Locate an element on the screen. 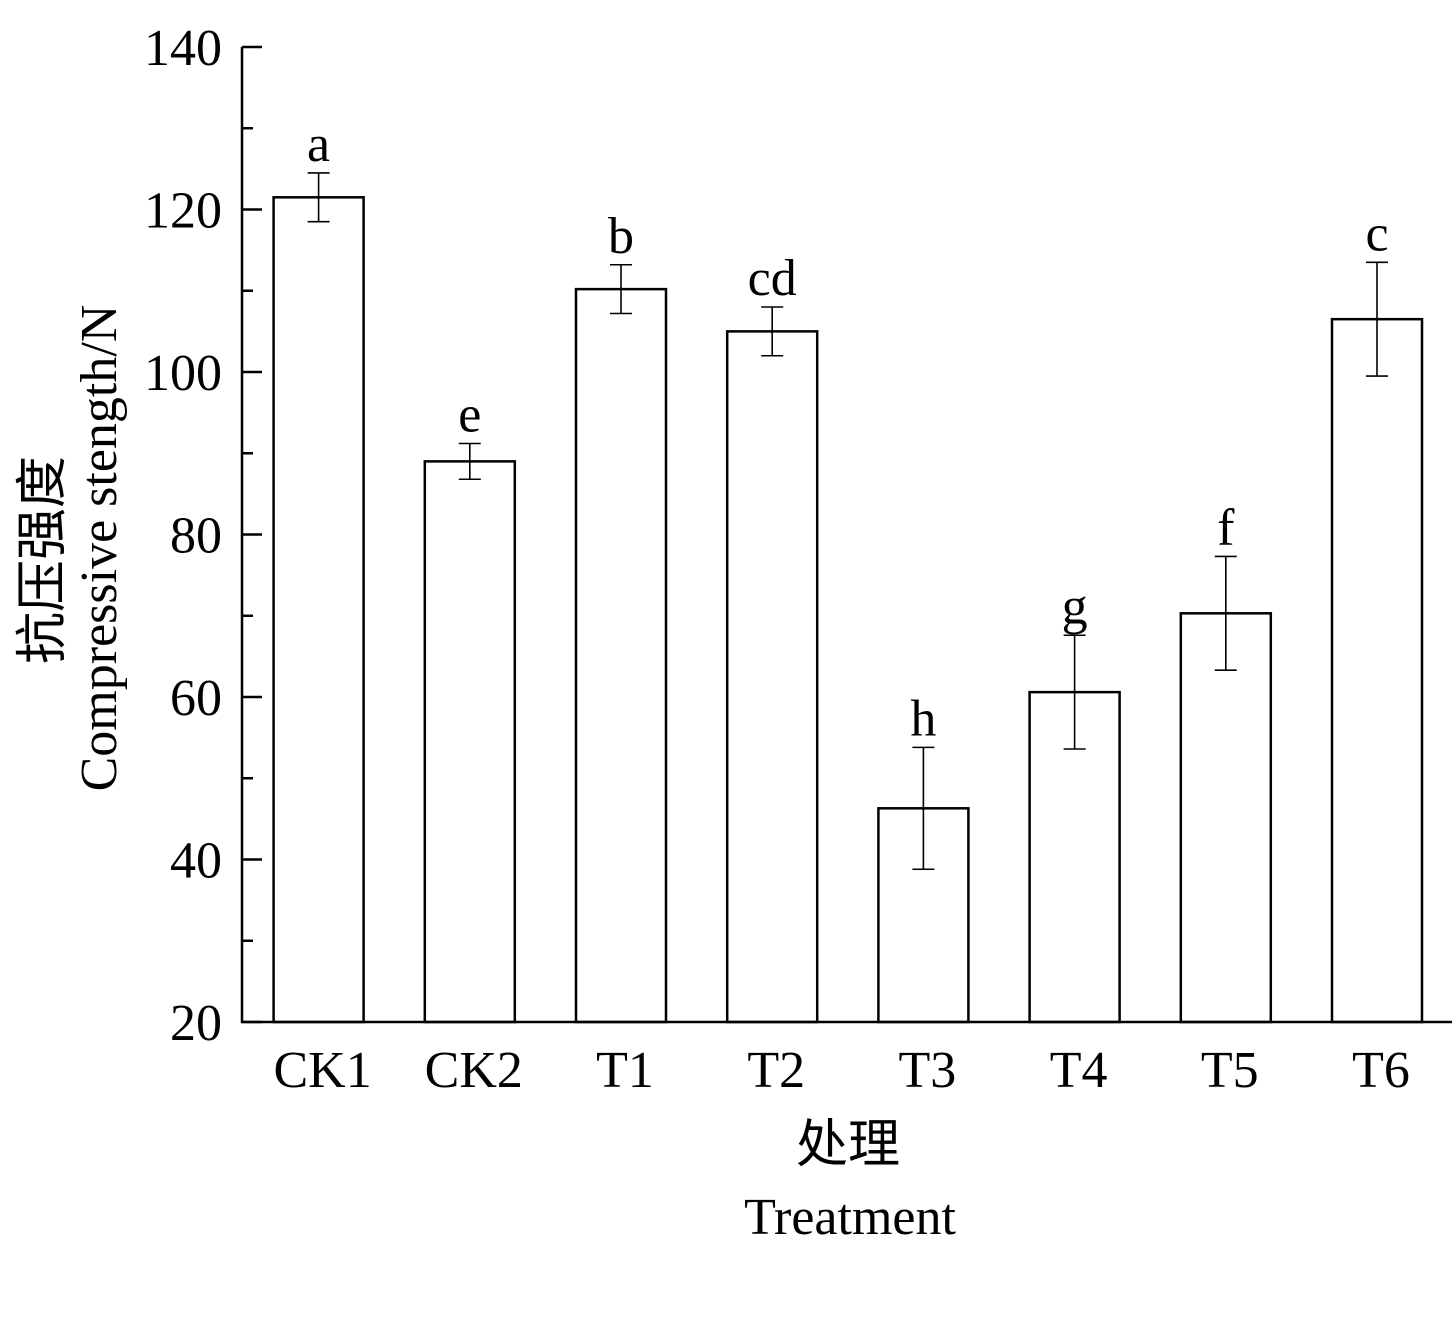  x-tick-label: CK1 is located at coordinates (322, 1070).